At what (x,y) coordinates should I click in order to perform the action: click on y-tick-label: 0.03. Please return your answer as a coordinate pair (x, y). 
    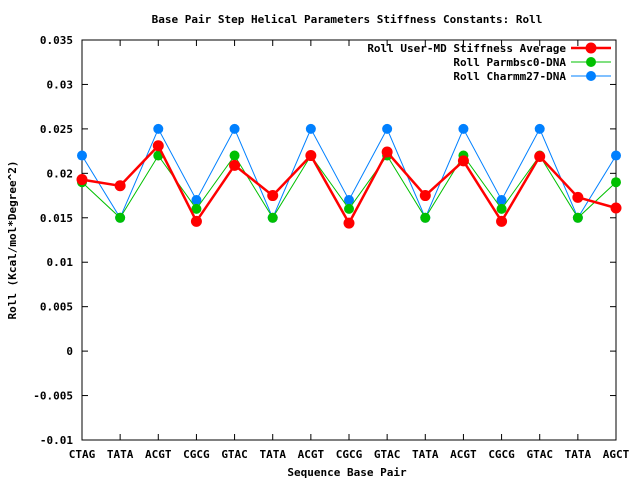
    Looking at the image, I should click on (60, 84).